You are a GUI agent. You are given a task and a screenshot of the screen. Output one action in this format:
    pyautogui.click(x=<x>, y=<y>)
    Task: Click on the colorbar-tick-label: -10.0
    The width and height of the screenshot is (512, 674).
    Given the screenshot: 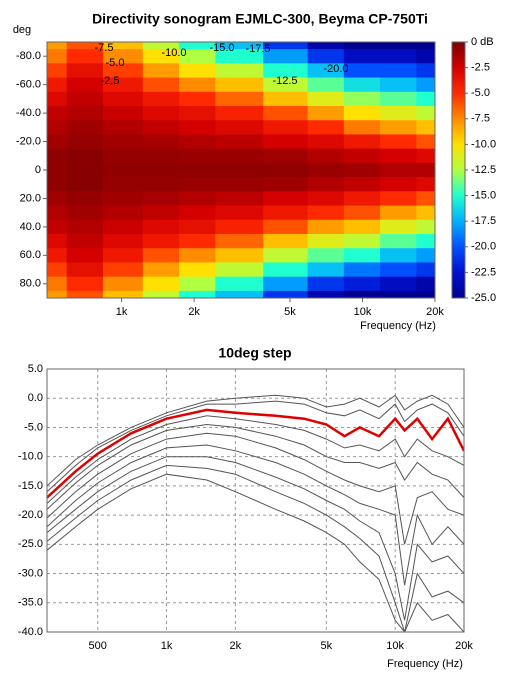 What is the action you would take?
    pyautogui.click(x=483, y=144)
    